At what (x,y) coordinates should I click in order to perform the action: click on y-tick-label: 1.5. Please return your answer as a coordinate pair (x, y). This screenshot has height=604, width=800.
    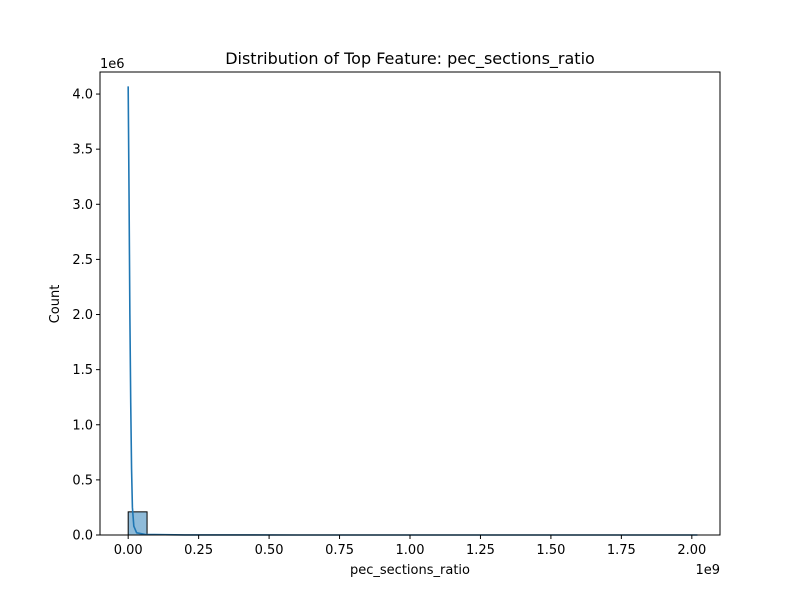
    Looking at the image, I should click on (82, 370).